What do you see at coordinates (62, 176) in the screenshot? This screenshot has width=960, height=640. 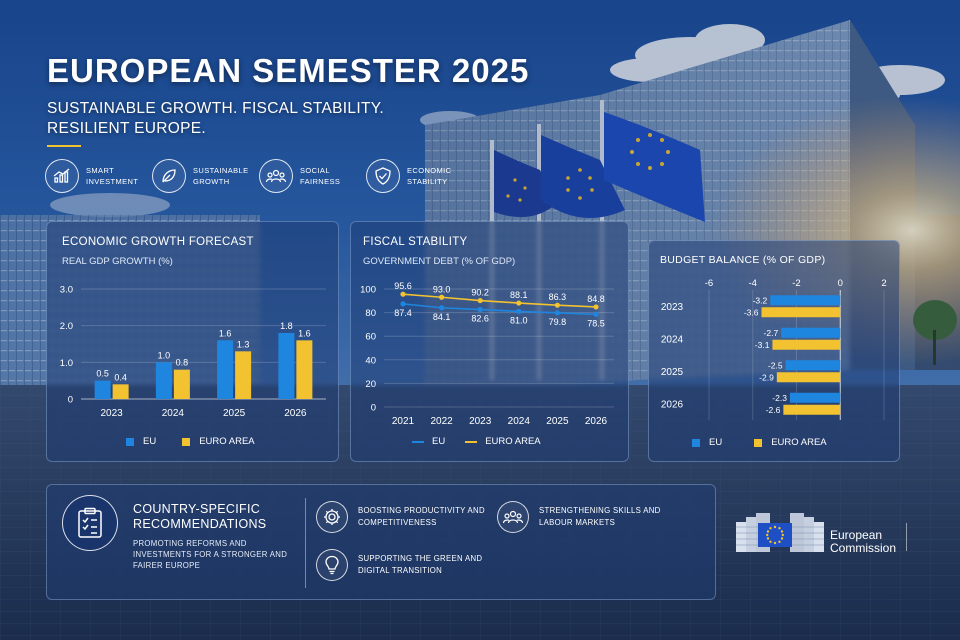 I see `growth-chart-icon` at bounding box center [62, 176].